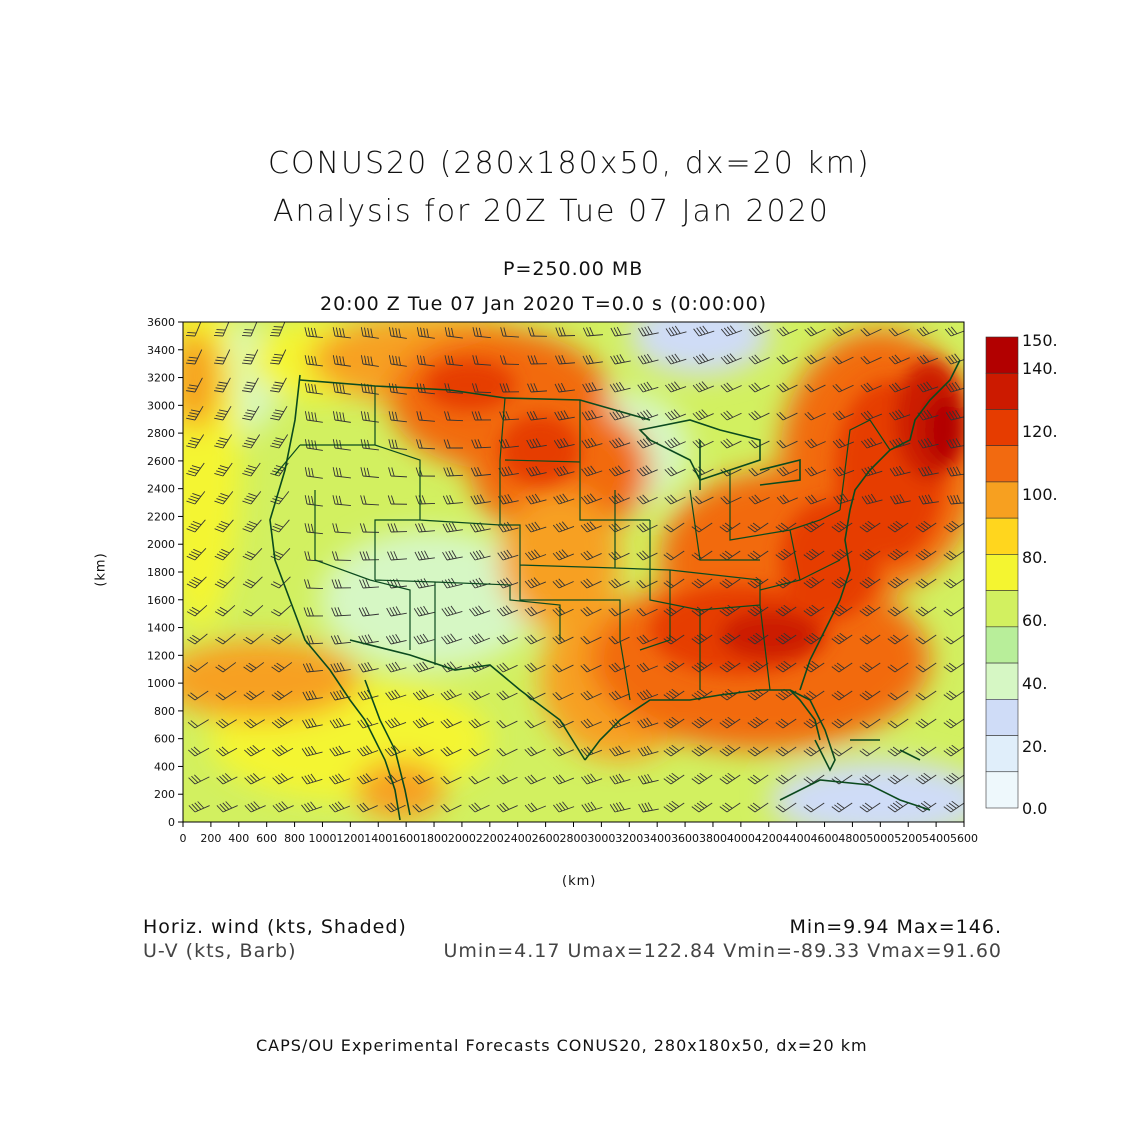  What do you see at coordinates (1040, 340) in the screenshot?
I see `colorbar-label: 150.` at bounding box center [1040, 340].